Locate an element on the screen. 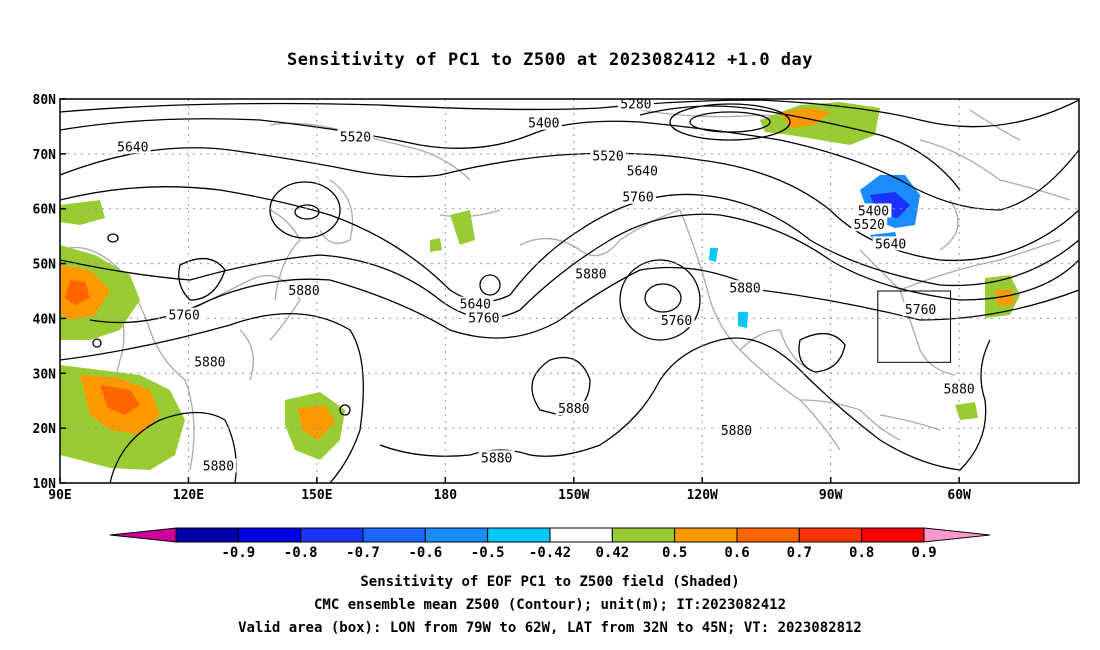 This screenshot has height=650, width=1100. longitude-axis: 90E 120E 150E 180 150W 120W 90W 60W is located at coordinates (509, 490).